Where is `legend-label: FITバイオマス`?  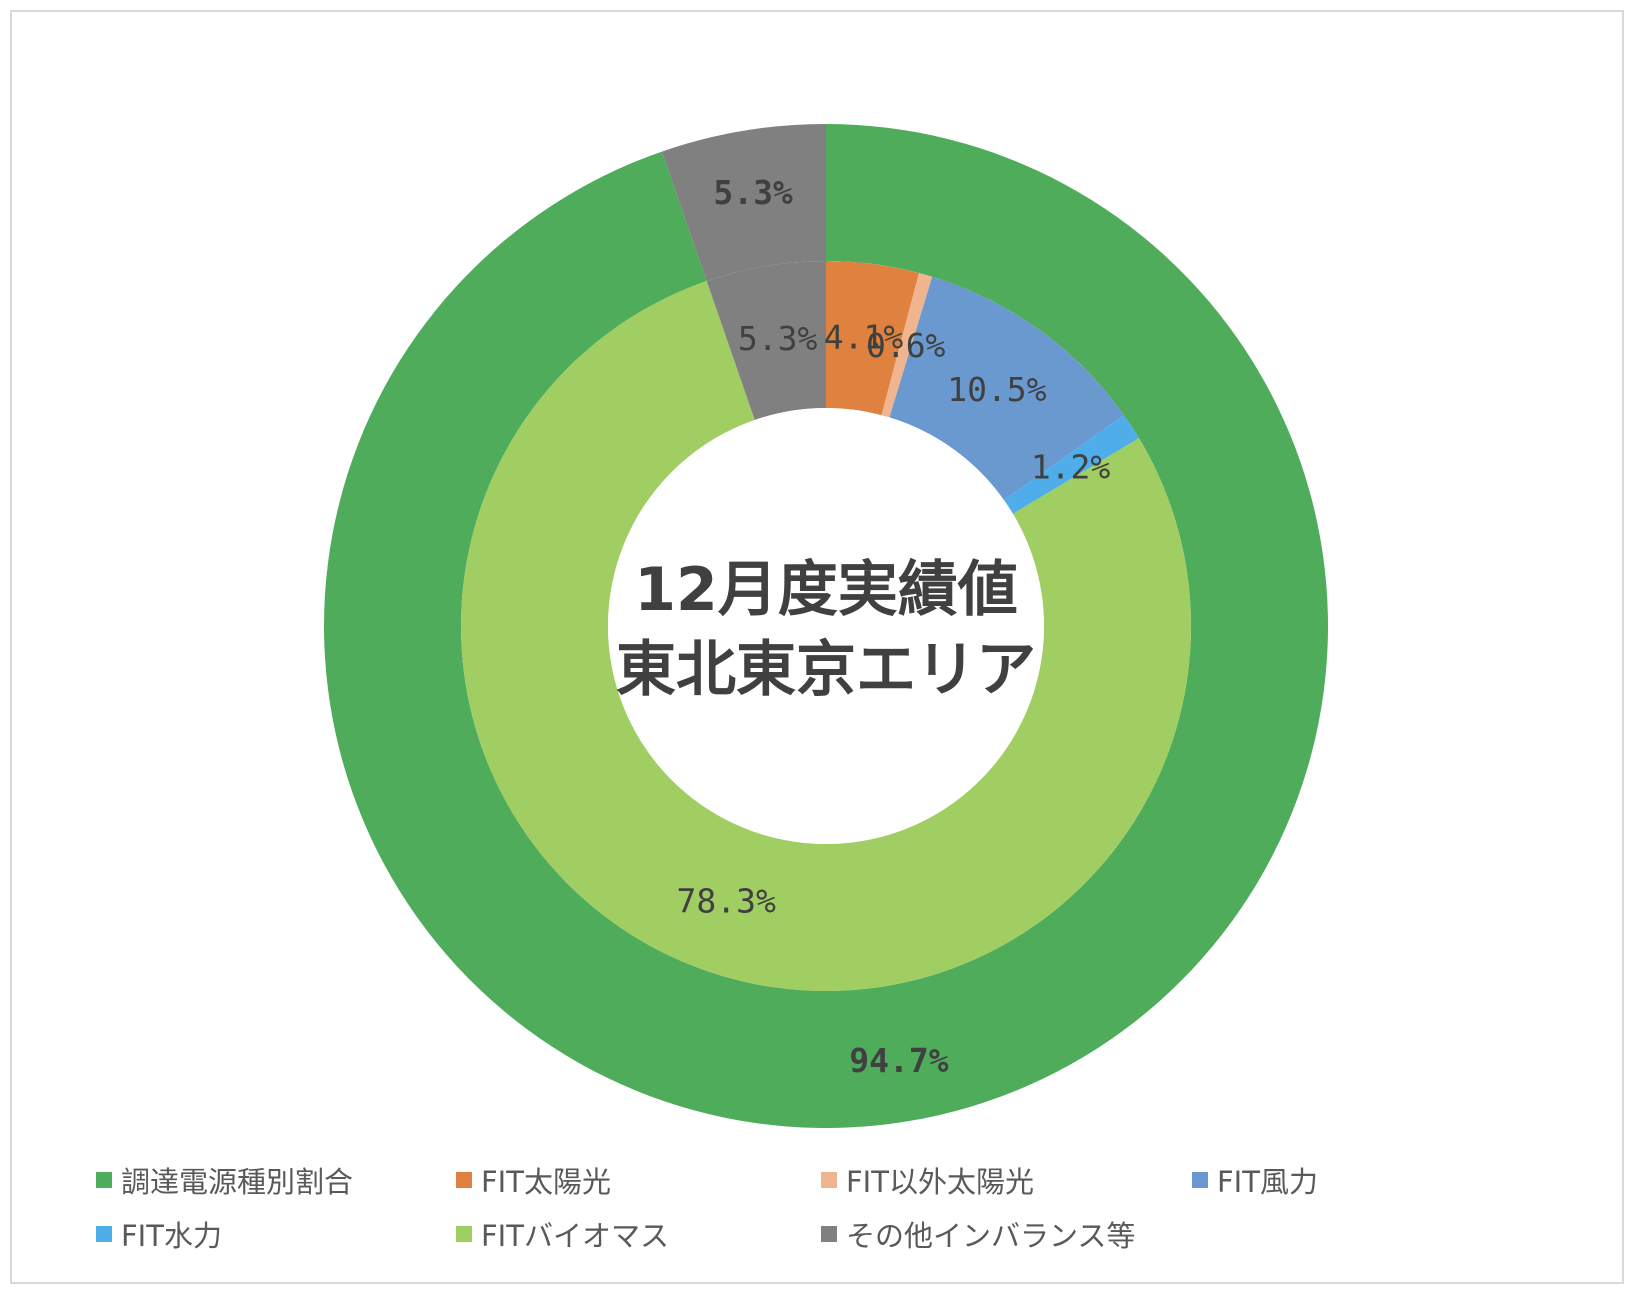
legend-label: FITバイオマス is located at coordinates (575, 1236).